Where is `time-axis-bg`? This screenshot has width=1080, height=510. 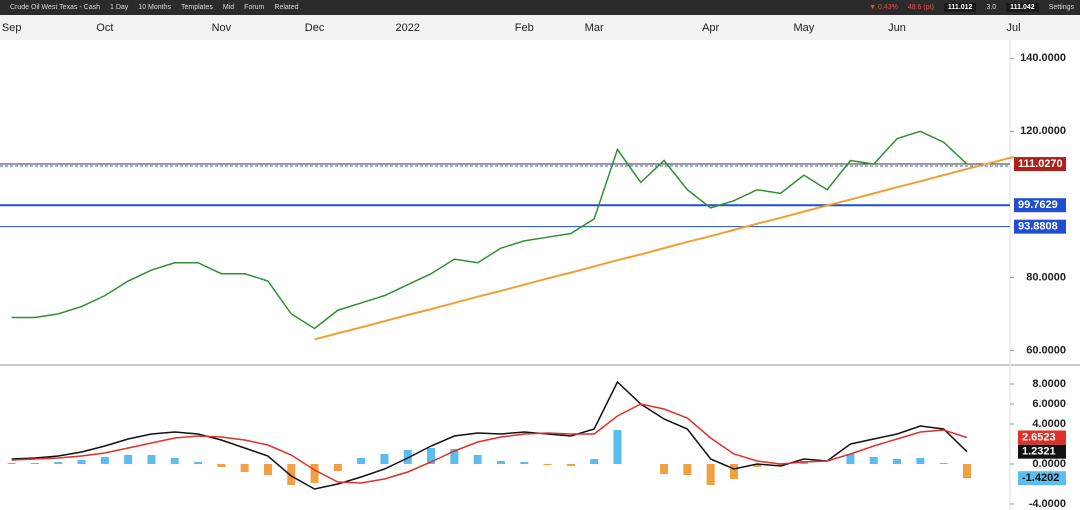 time-axis-bg is located at coordinates (540, 27).